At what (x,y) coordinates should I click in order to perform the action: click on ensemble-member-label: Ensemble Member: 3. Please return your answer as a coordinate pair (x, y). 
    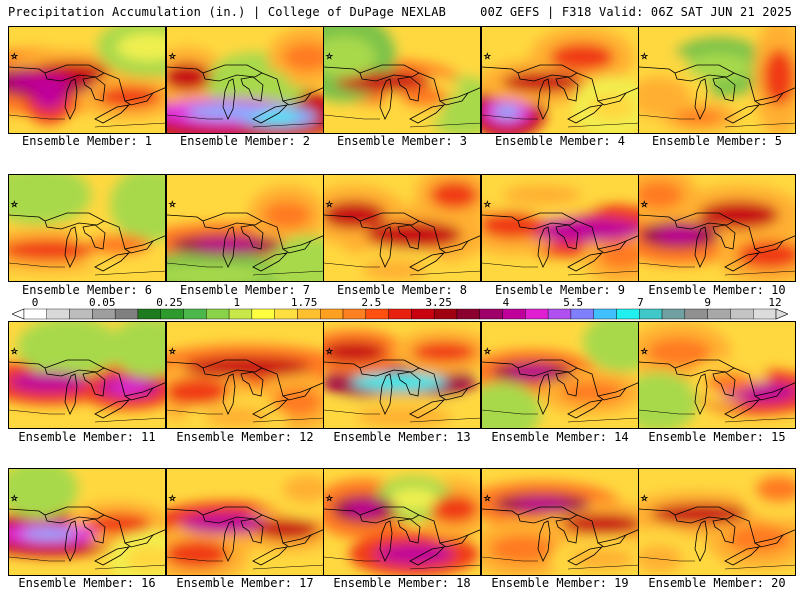
    Looking at the image, I should click on (402, 141).